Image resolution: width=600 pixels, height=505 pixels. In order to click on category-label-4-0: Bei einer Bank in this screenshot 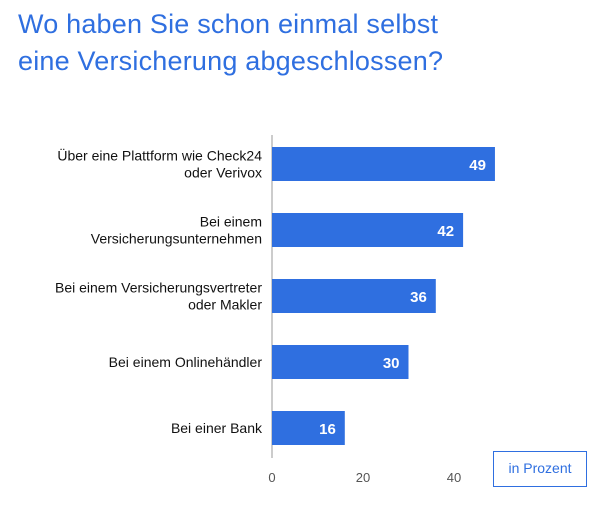, I will do `click(217, 428)`.